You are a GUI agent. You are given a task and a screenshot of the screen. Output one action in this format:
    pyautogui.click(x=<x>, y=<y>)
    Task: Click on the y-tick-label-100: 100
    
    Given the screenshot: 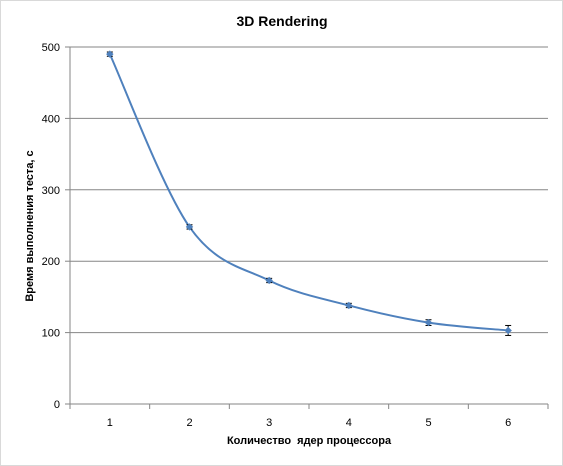 What is the action you would take?
    pyautogui.click(x=51, y=334)
    